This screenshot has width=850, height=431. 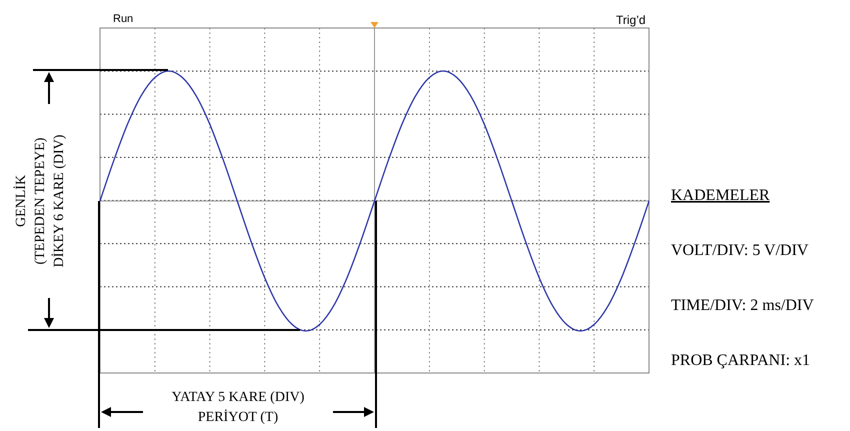 I want to click on text: PERİYOT (T), so click(x=238, y=417).